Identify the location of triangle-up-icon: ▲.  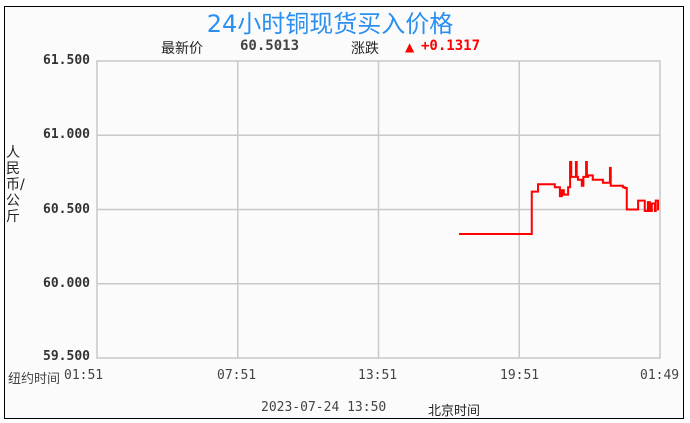
(410, 47).